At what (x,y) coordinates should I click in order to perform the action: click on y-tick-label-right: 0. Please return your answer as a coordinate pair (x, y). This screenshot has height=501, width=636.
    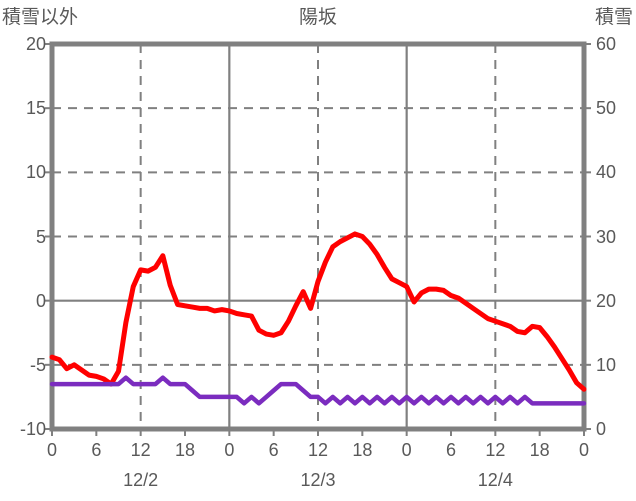
    Looking at the image, I should click on (601, 429).